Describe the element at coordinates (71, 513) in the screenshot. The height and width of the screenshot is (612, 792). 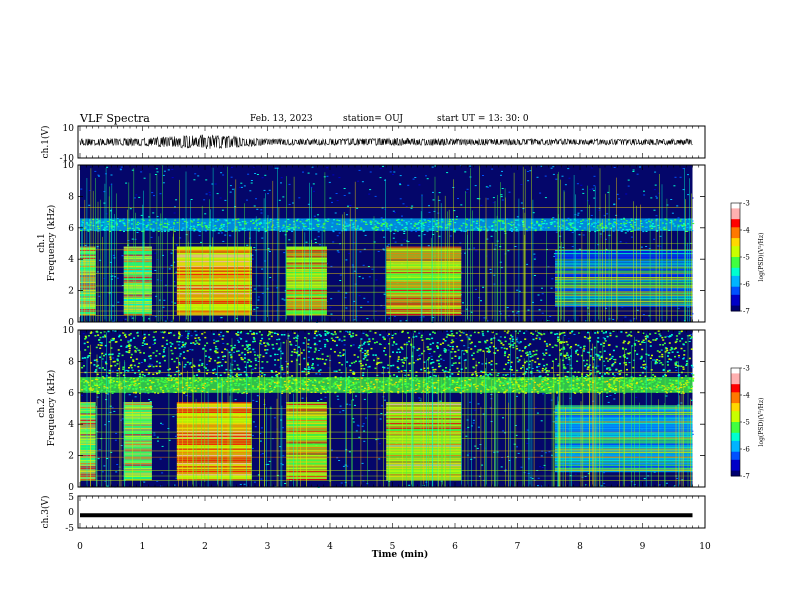
I see `ch3-ytick-mid: 0` at that location.